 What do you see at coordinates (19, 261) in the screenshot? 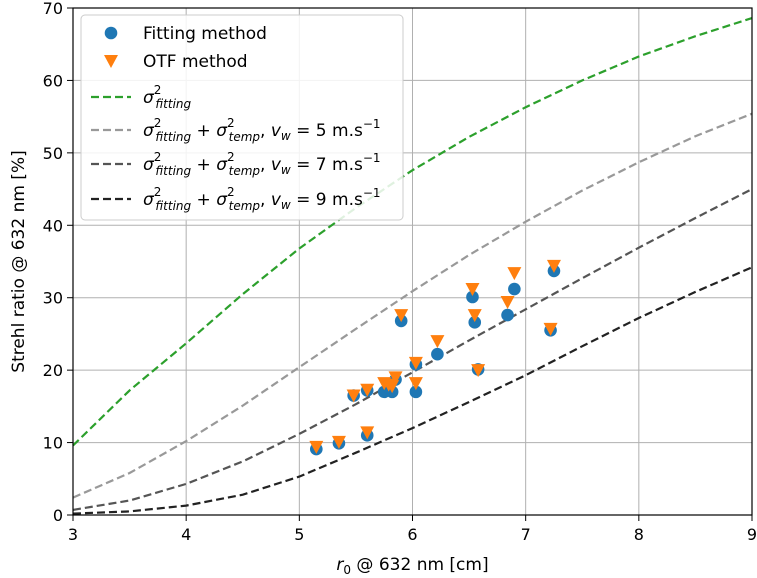
I see `y-axis-label: Strehl ratio @ 632 nm [%]` at bounding box center [19, 261].